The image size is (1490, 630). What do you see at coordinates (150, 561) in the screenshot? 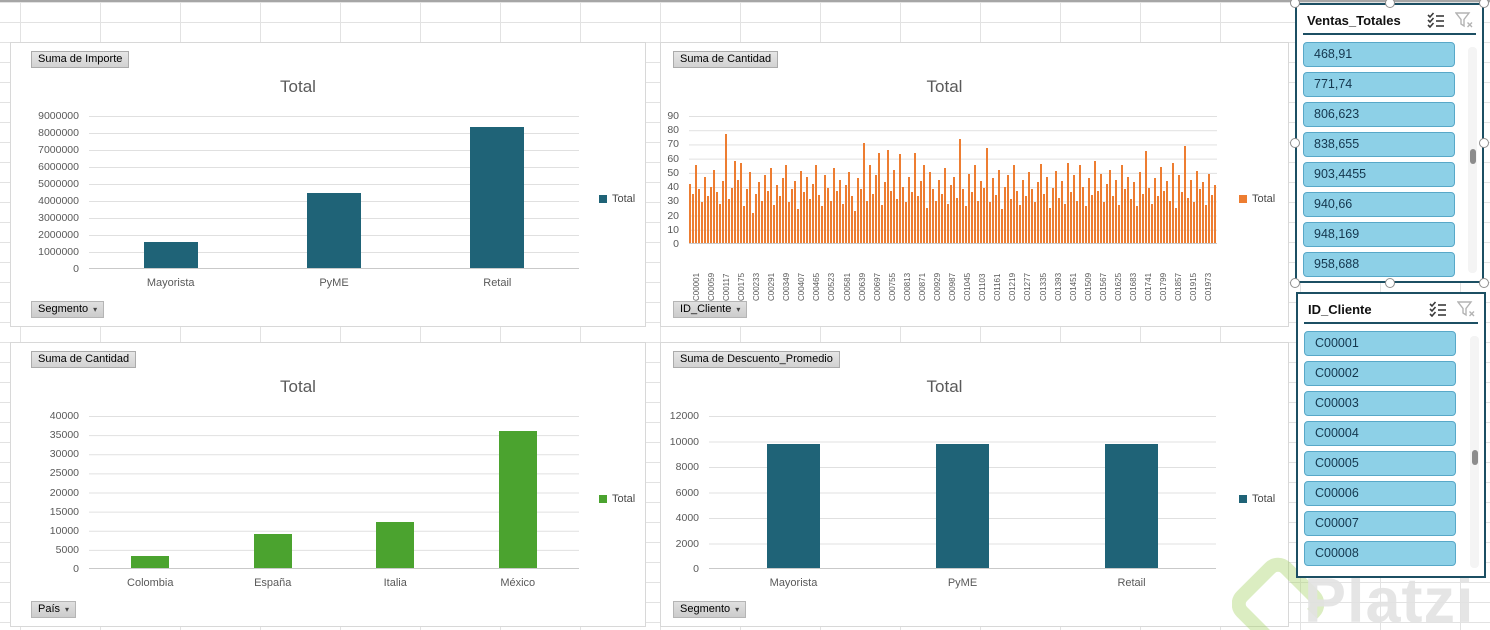
I see `bar-colombia` at bounding box center [150, 561].